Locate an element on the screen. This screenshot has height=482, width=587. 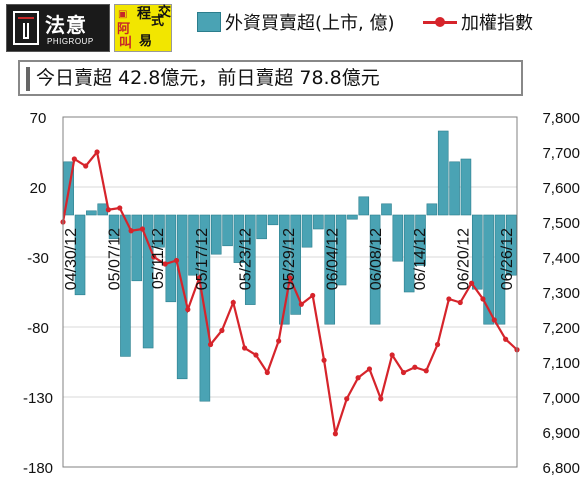
phigroup-mark-icon is located at coordinates (26, 28).